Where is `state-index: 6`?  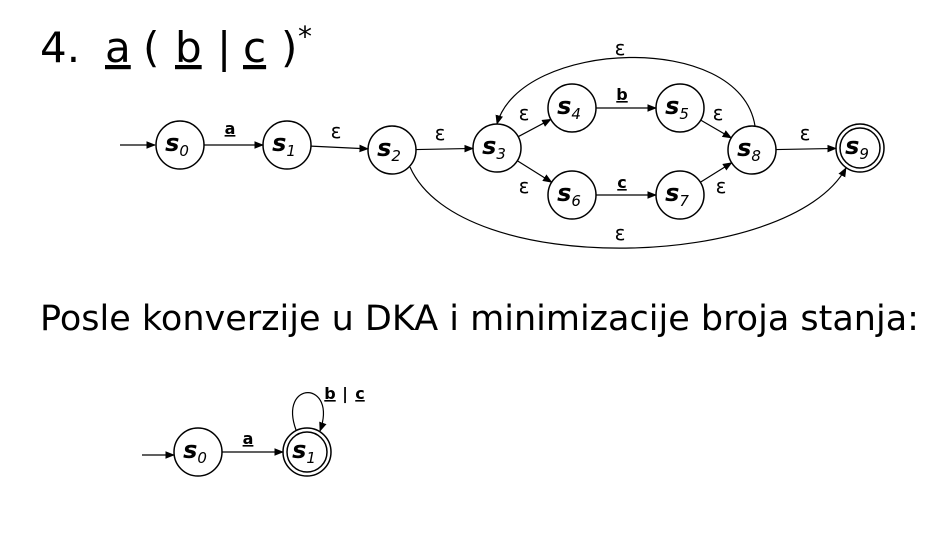
state-index: 6 is located at coordinates (576, 201).